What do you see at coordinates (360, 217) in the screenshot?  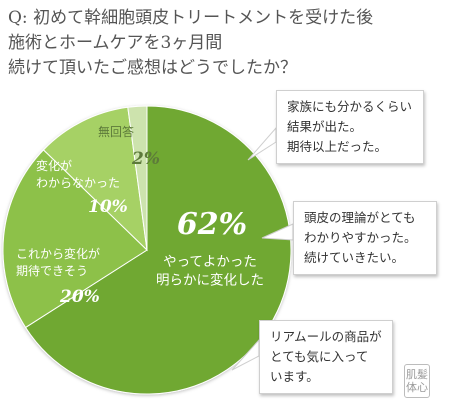 I see `comment-2-line-1: 頭皮の理論がとても` at bounding box center [360, 217].